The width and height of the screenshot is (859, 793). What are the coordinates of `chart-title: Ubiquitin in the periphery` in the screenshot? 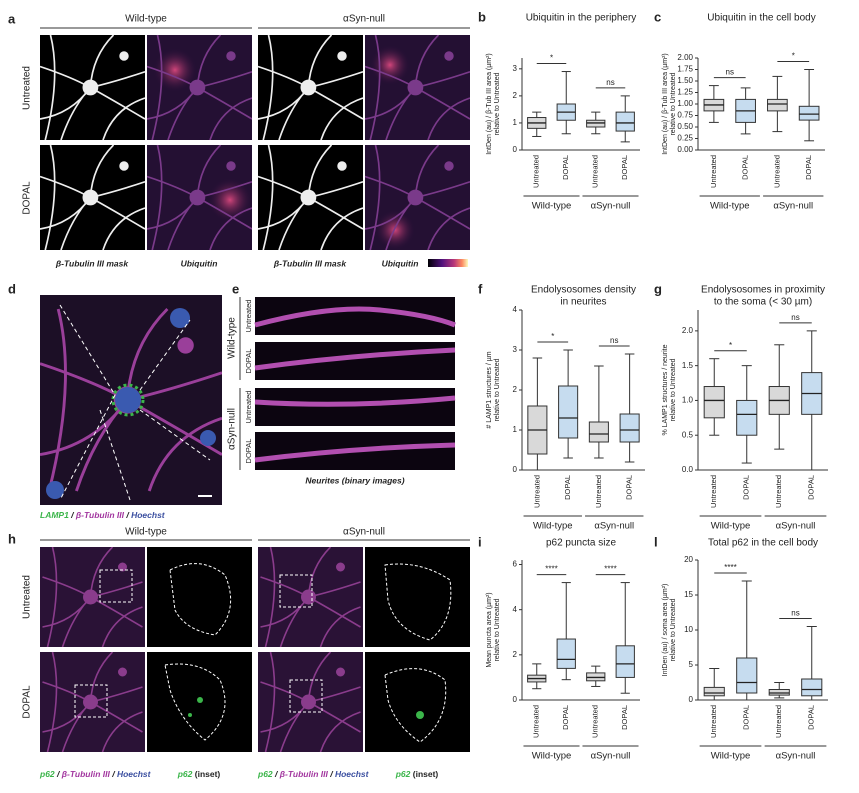 It's located at (581, 18).